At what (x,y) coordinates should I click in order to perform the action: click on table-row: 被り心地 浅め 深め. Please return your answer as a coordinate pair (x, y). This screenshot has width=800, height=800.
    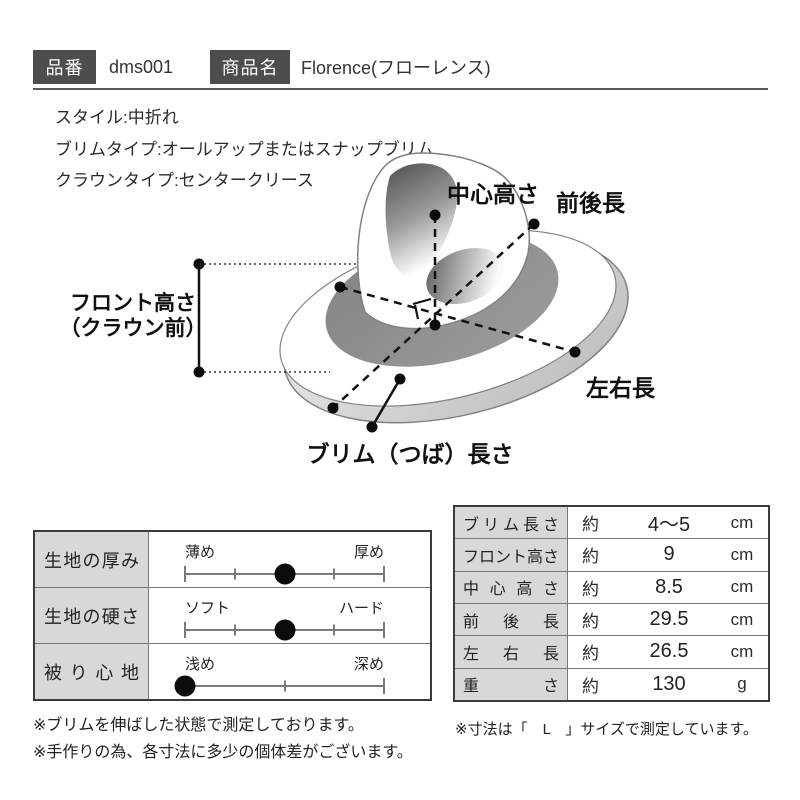
    Looking at the image, I should click on (232, 671).